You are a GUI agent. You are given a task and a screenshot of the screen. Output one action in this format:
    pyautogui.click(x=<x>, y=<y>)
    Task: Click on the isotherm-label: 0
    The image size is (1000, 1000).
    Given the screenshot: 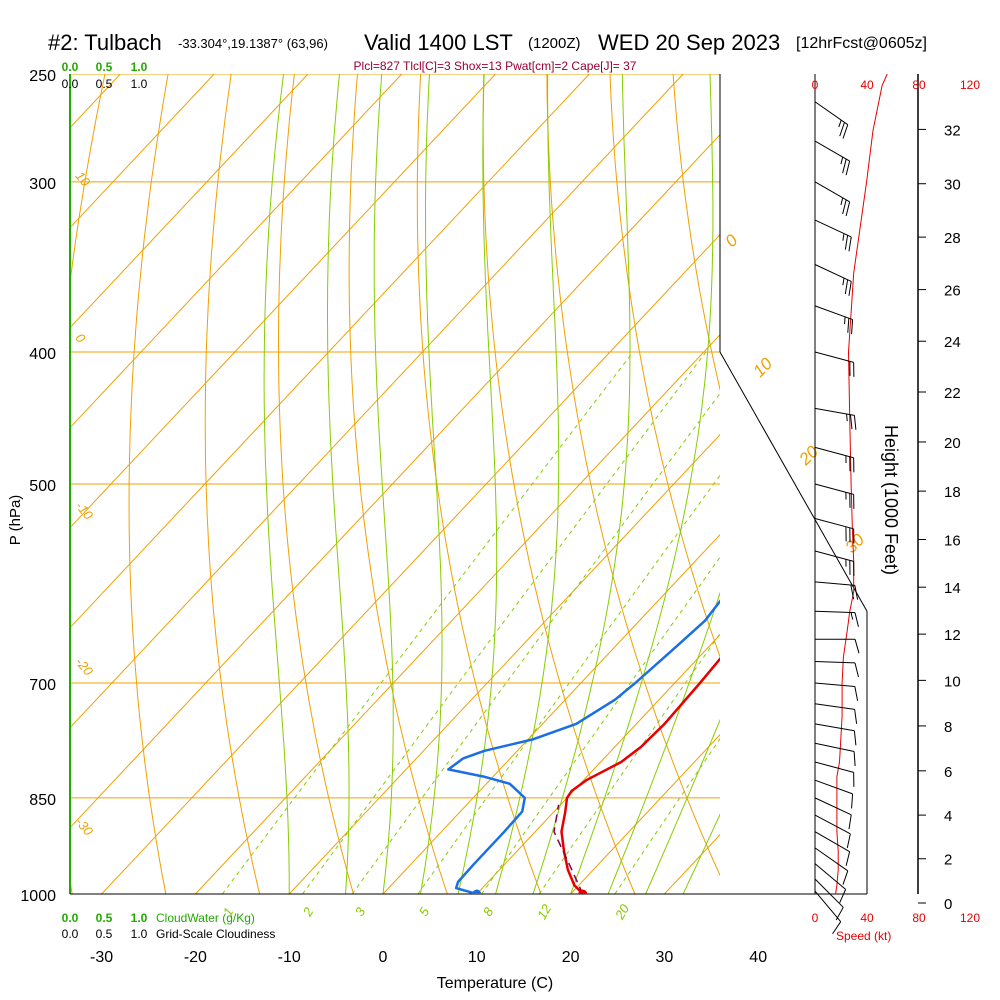 What is the action you would take?
    pyautogui.click(x=80, y=338)
    